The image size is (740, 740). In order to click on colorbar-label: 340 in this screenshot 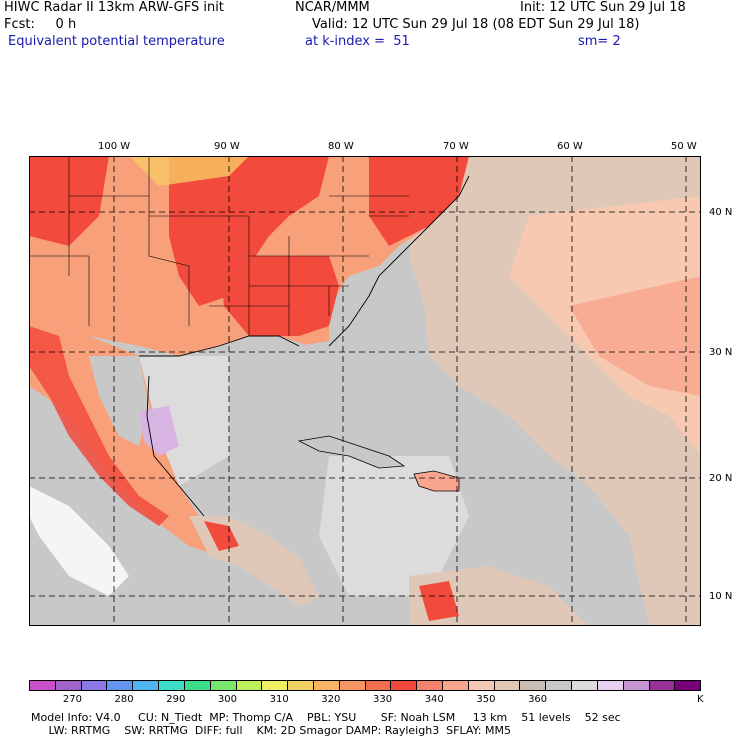, I will do `click(434, 699)`.